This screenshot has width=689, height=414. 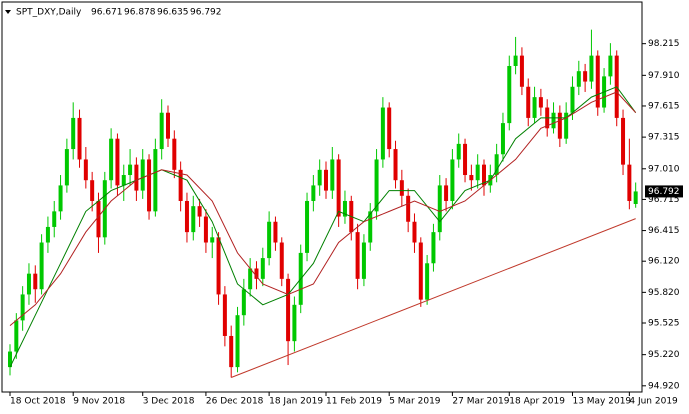 What do you see at coordinates (235, 402) in the screenshot?
I see `x-tick-label: 26 Dec 2018` at bounding box center [235, 402].